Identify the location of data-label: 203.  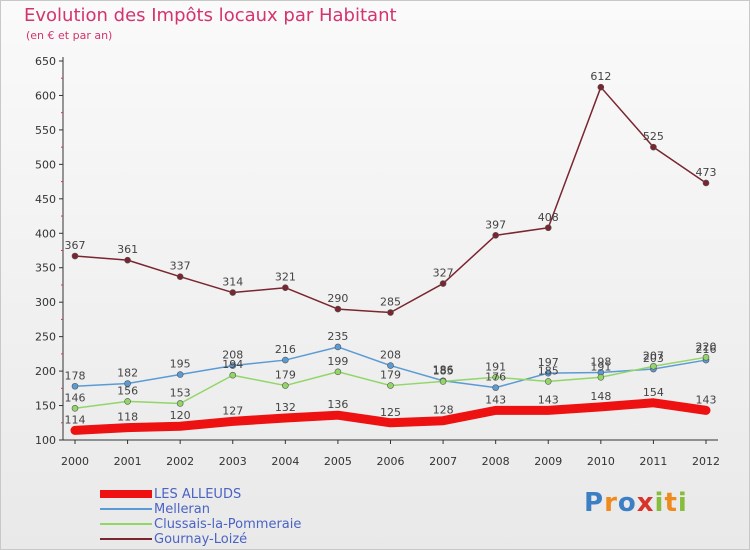
(653, 358).